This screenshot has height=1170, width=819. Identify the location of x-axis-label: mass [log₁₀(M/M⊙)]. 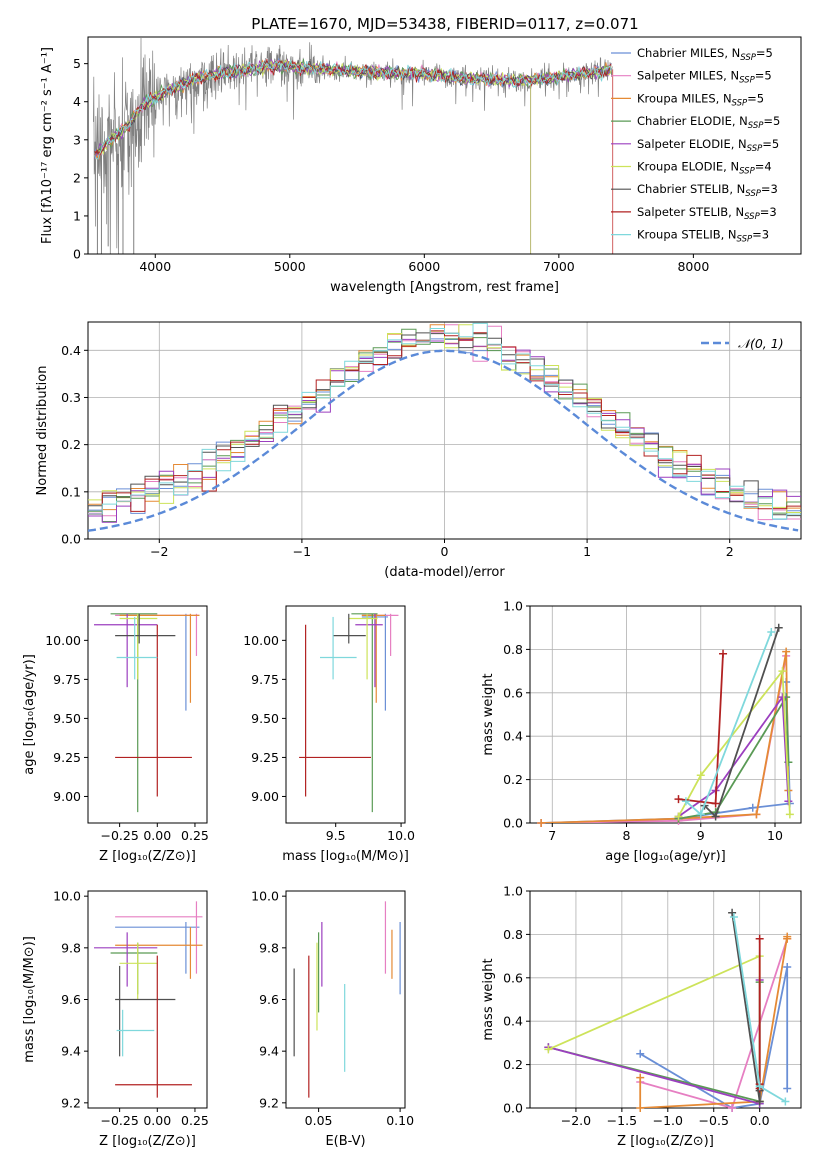
(345, 856).